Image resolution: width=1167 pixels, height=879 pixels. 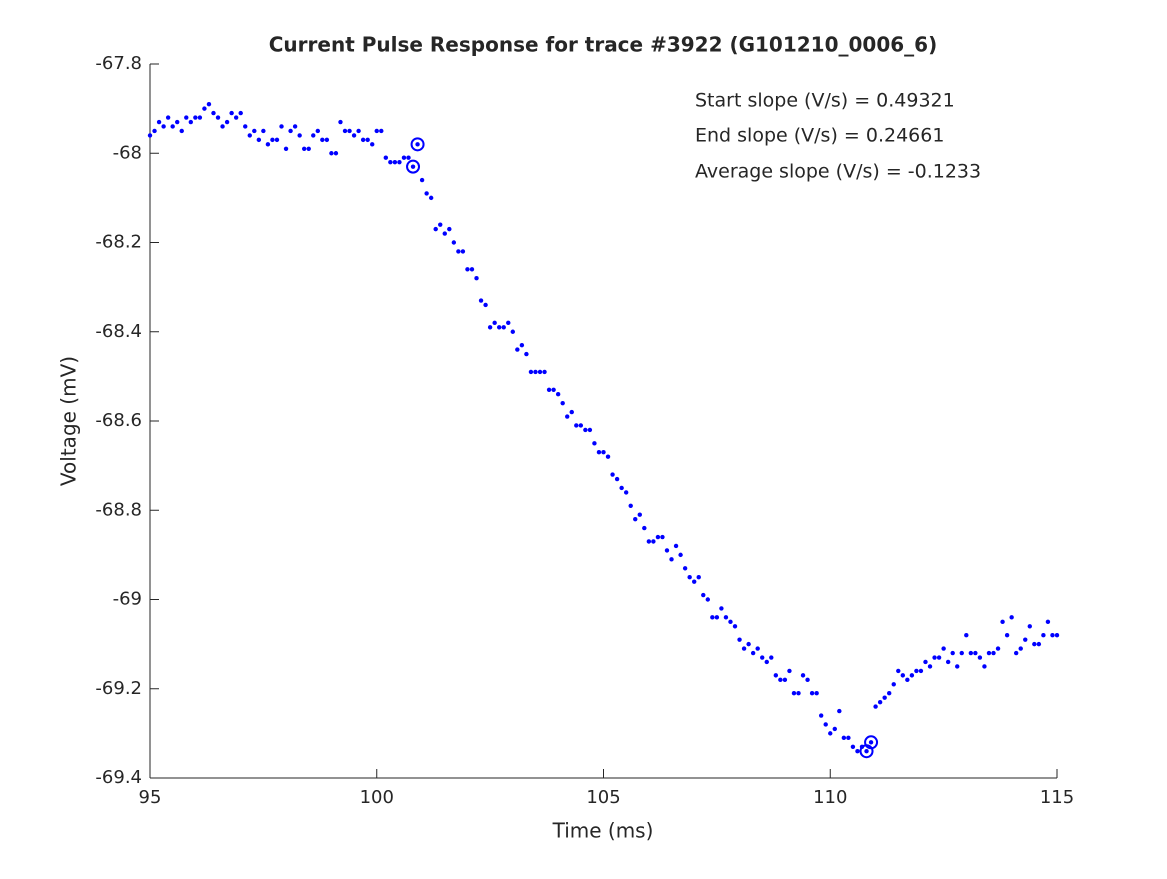 I want to click on y-tick-label: -69.4, so click(x=118, y=777).